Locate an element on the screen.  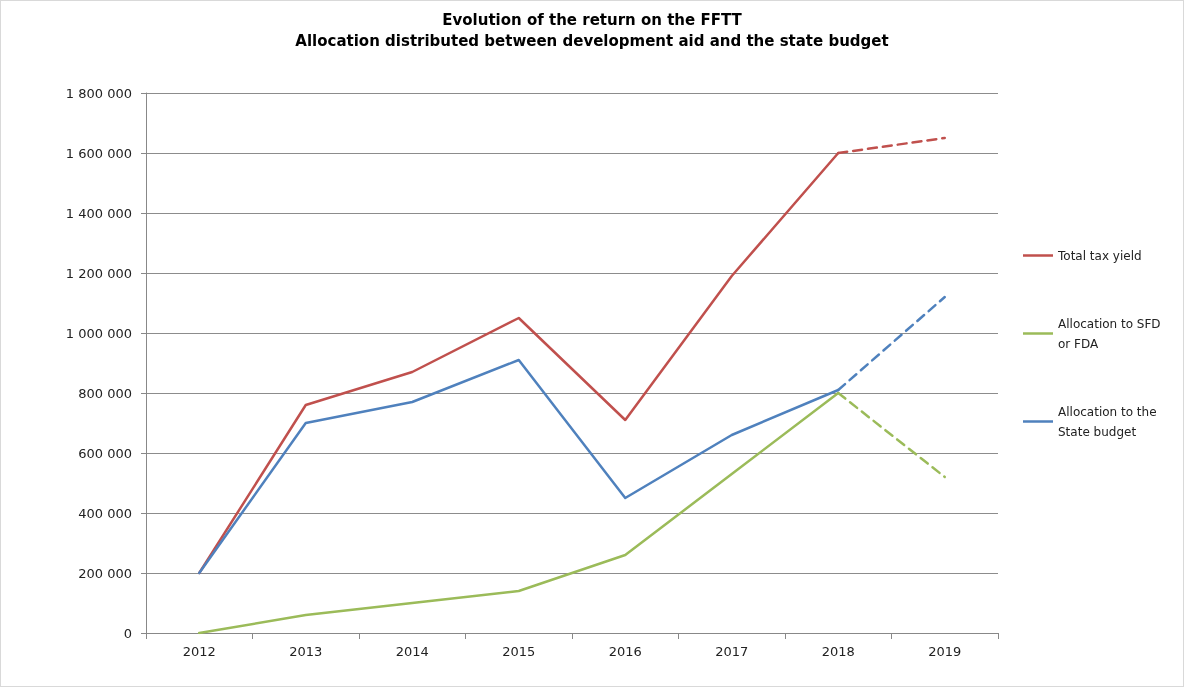
y-tick-label: 1 000 000 is located at coordinates (98, 333).